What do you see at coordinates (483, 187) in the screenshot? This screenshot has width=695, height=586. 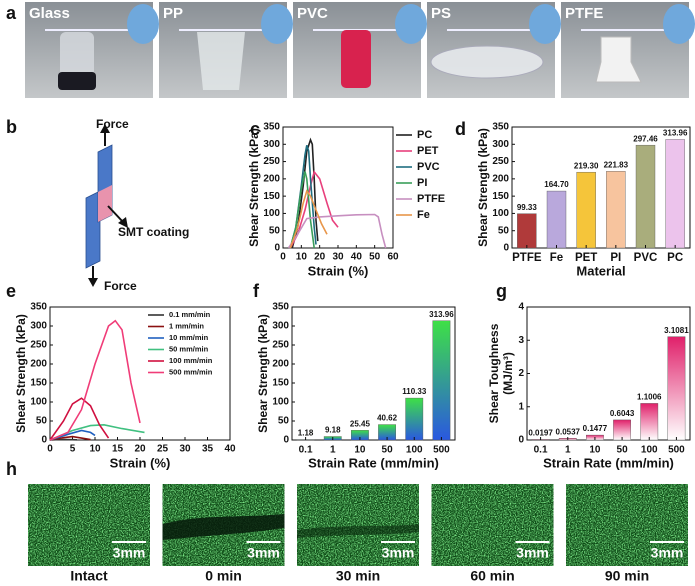 I see `y-axis-label: Shear Strength (kPa)` at bounding box center [483, 187].